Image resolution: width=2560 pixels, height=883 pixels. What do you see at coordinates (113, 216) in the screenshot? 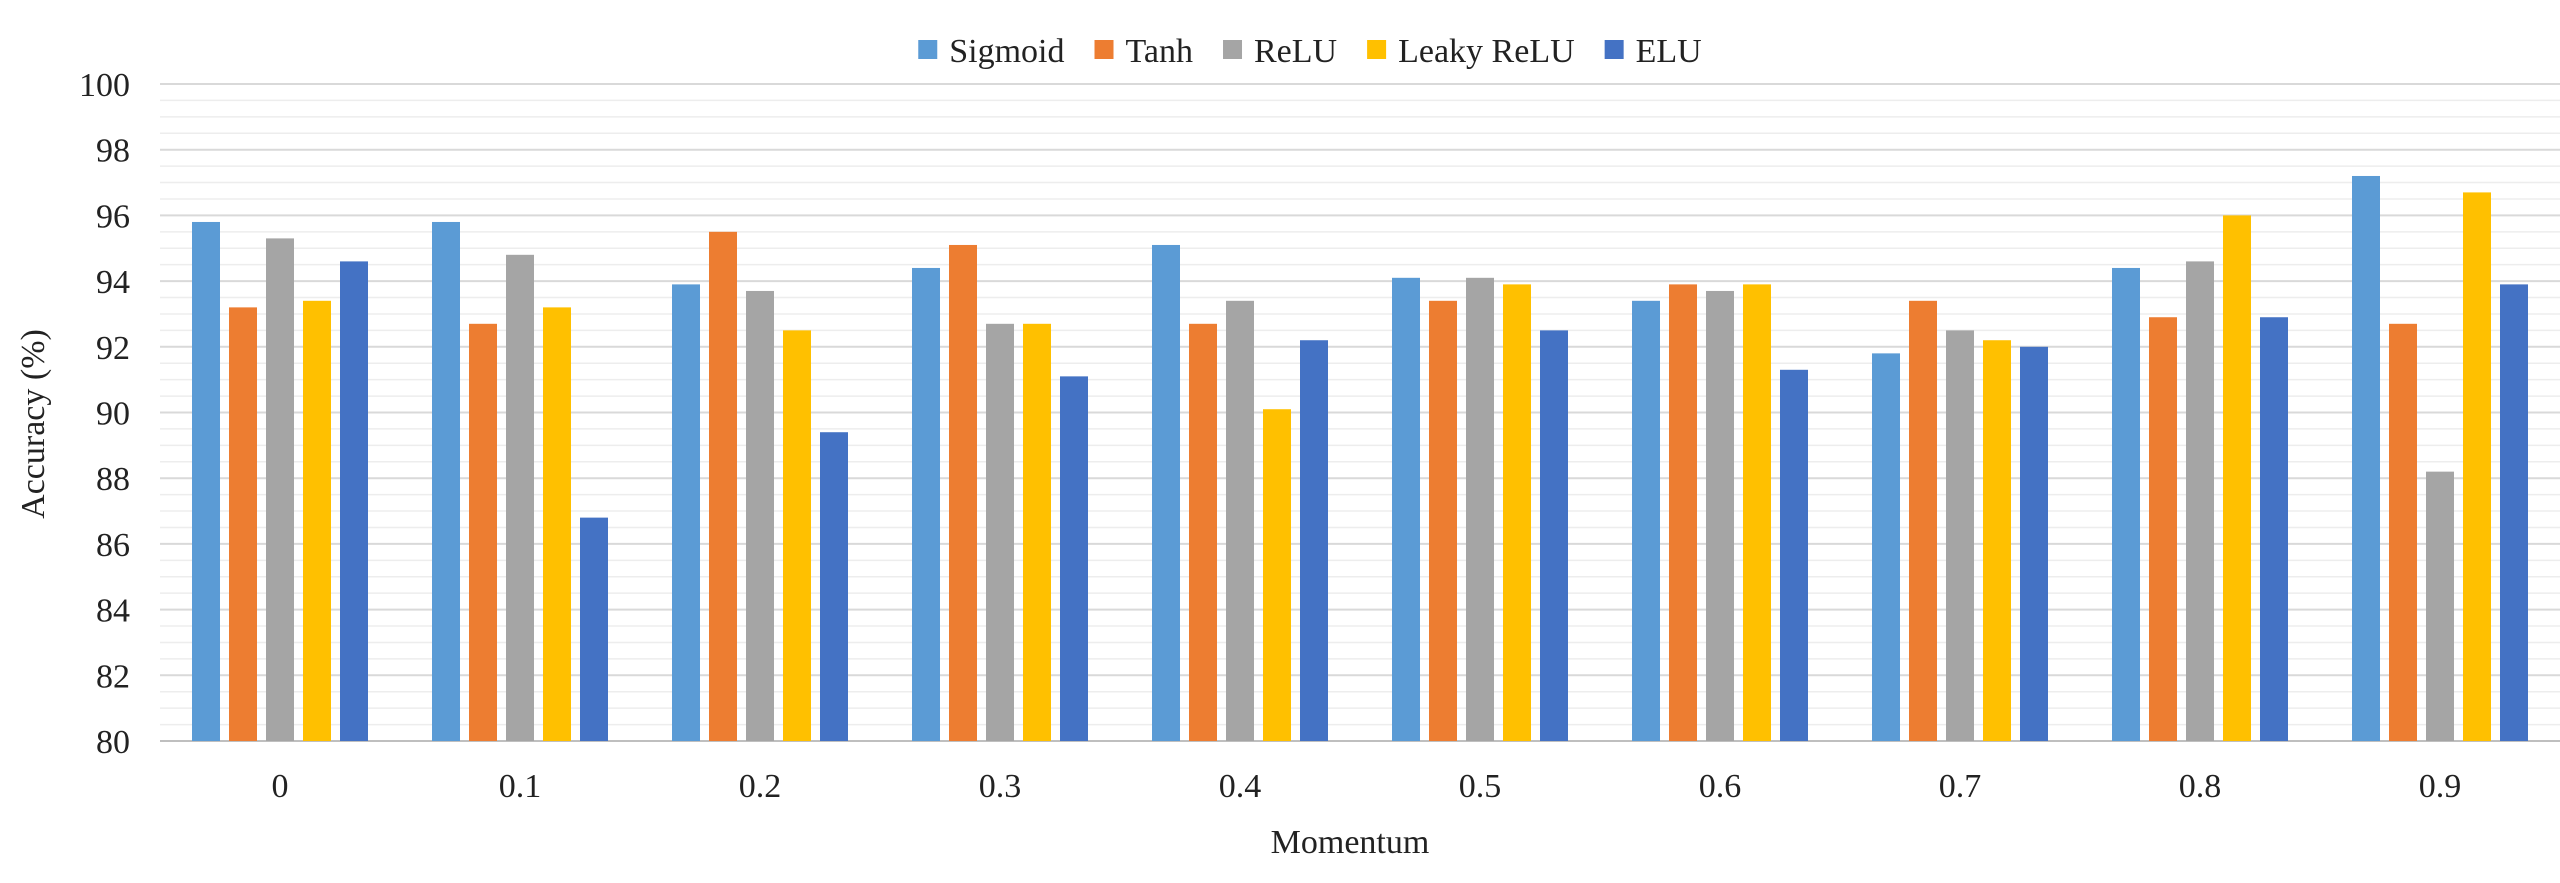
I see `y-tick-label: 96` at bounding box center [113, 216].